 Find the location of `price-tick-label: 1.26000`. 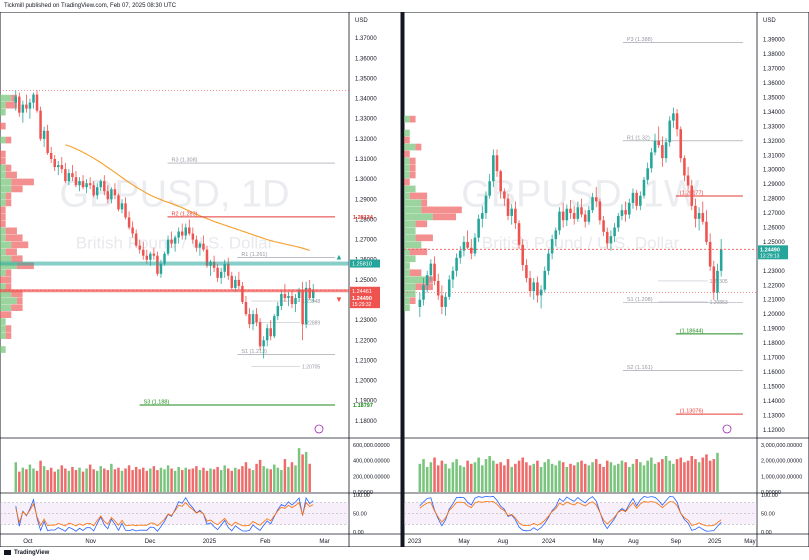

price-tick-label: 1.26000 is located at coordinates (774, 229).